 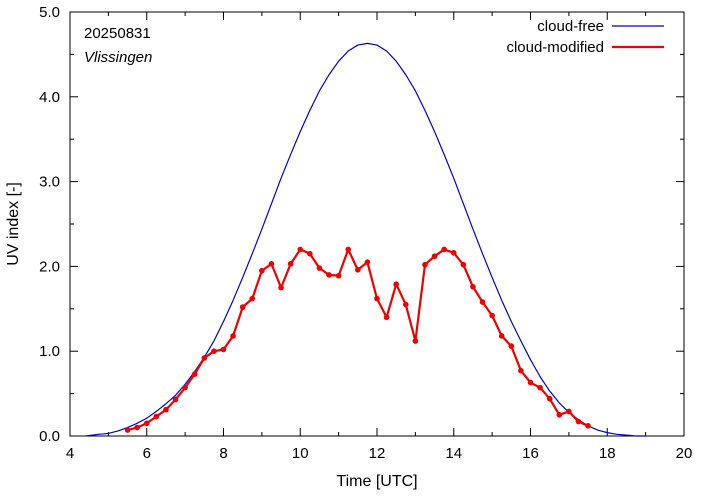 What do you see at coordinates (376, 481) in the screenshot?
I see `x-axis-title: Time [UTC]` at bounding box center [376, 481].